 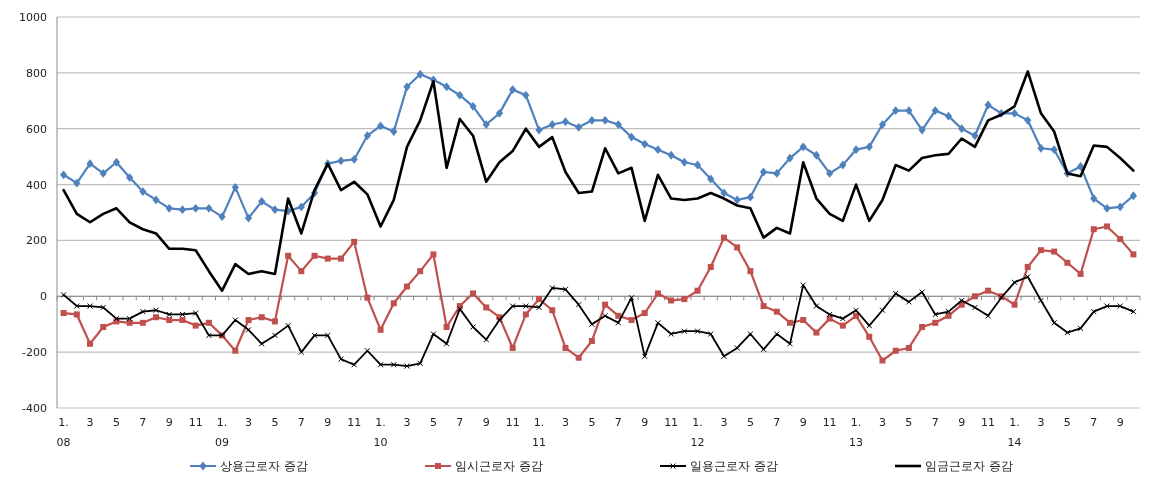 I want to click on legend-label: 임금근로자 증감, so click(x=969, y=466).